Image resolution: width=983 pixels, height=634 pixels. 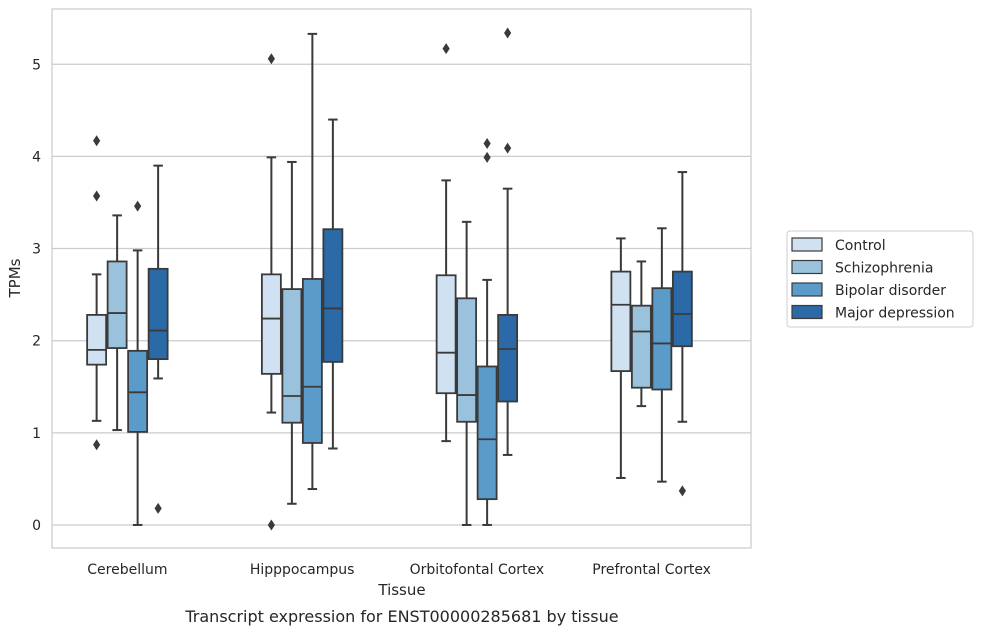 What do you see at coordinates (401, 590) in the screenshot?
I see `x-axis-label: Tissue` at bounding box center [401, 590].